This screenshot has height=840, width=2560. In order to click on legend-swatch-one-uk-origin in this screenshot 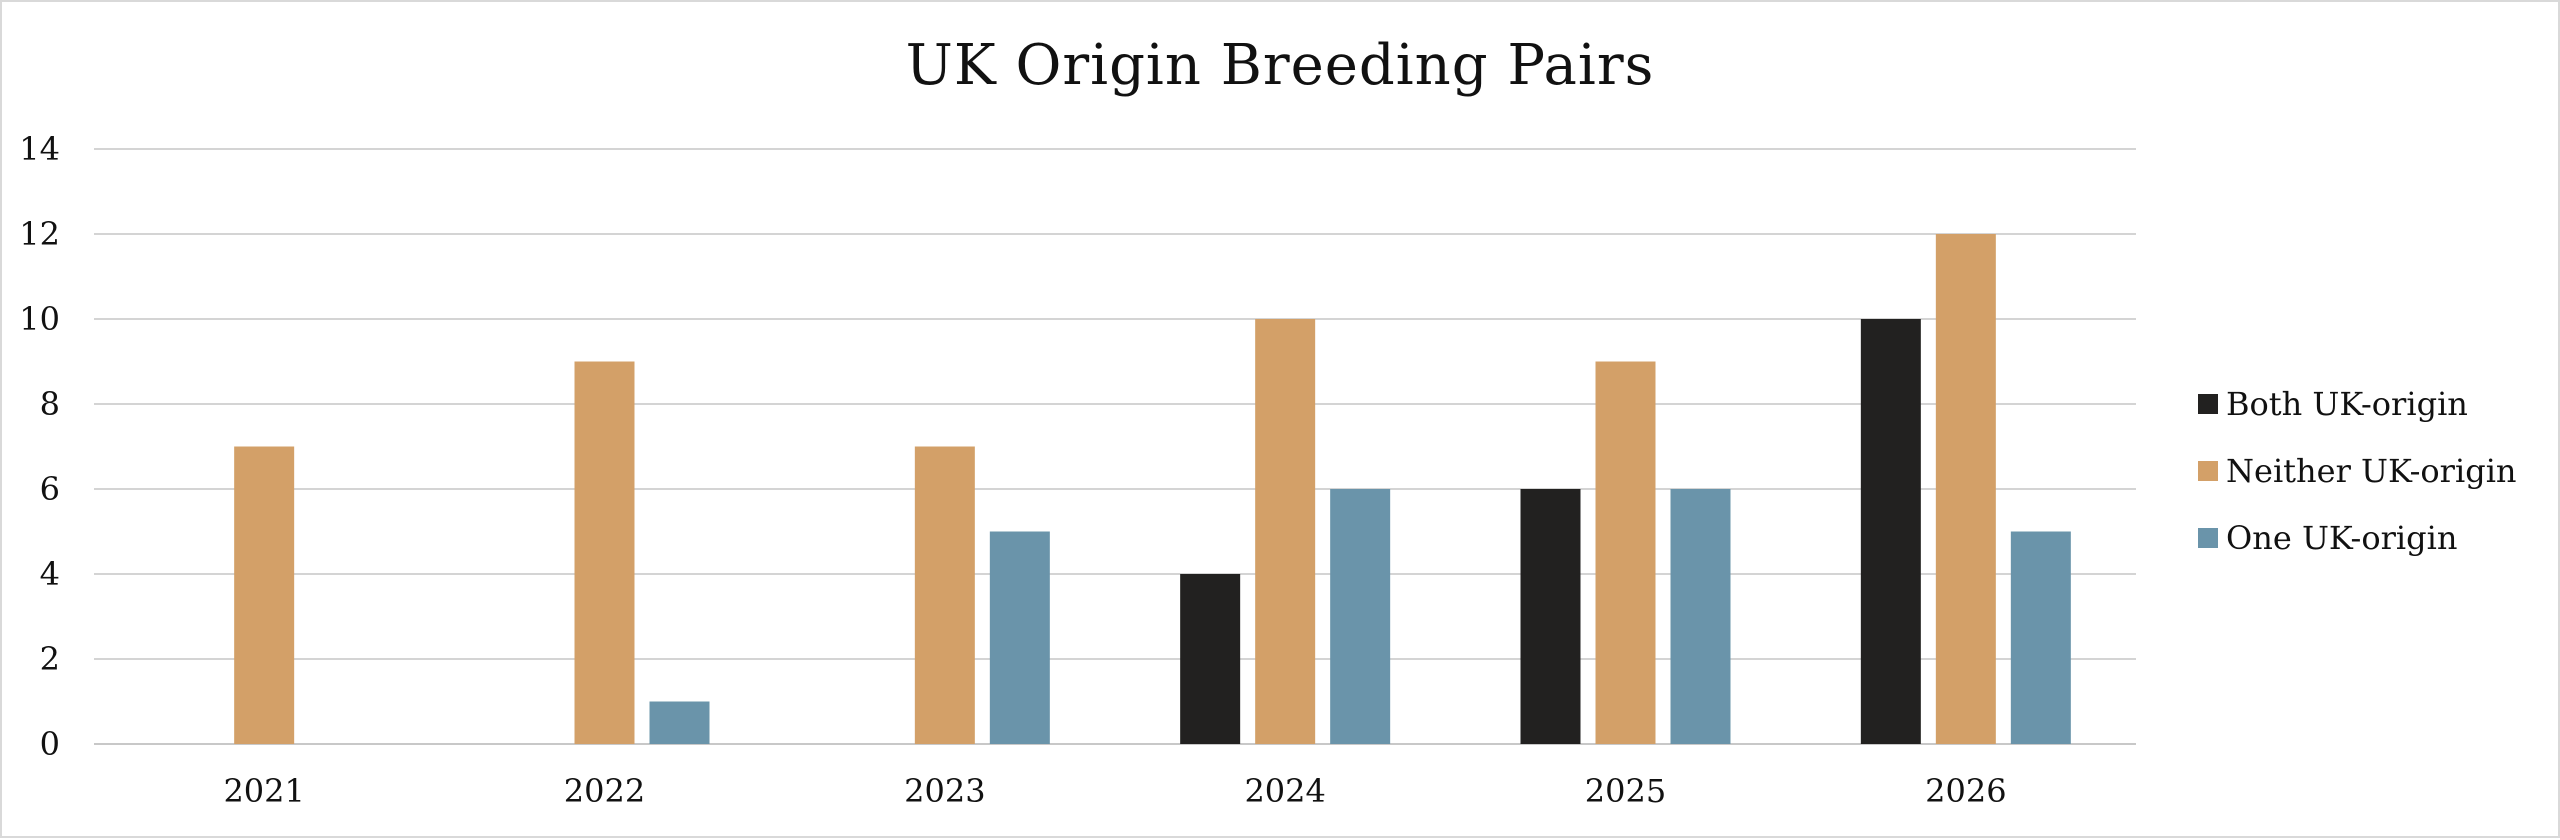, I will do `click(2208, 538)`.